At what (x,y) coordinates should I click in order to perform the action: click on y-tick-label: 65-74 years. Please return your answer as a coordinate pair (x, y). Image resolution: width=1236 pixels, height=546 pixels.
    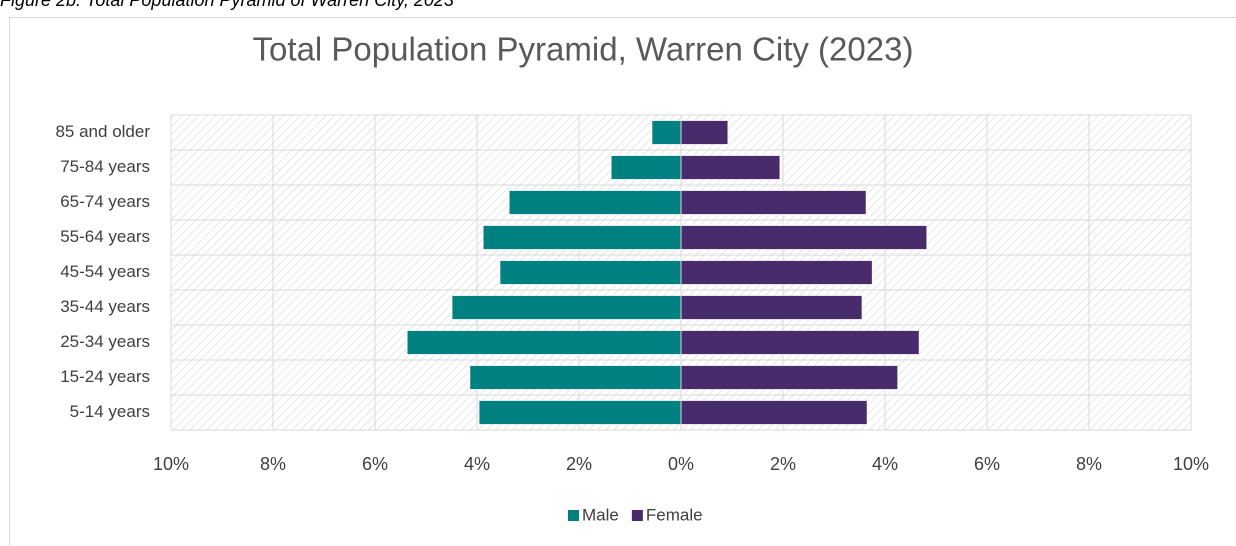
    Looking at the image, I should click on (105, 201).